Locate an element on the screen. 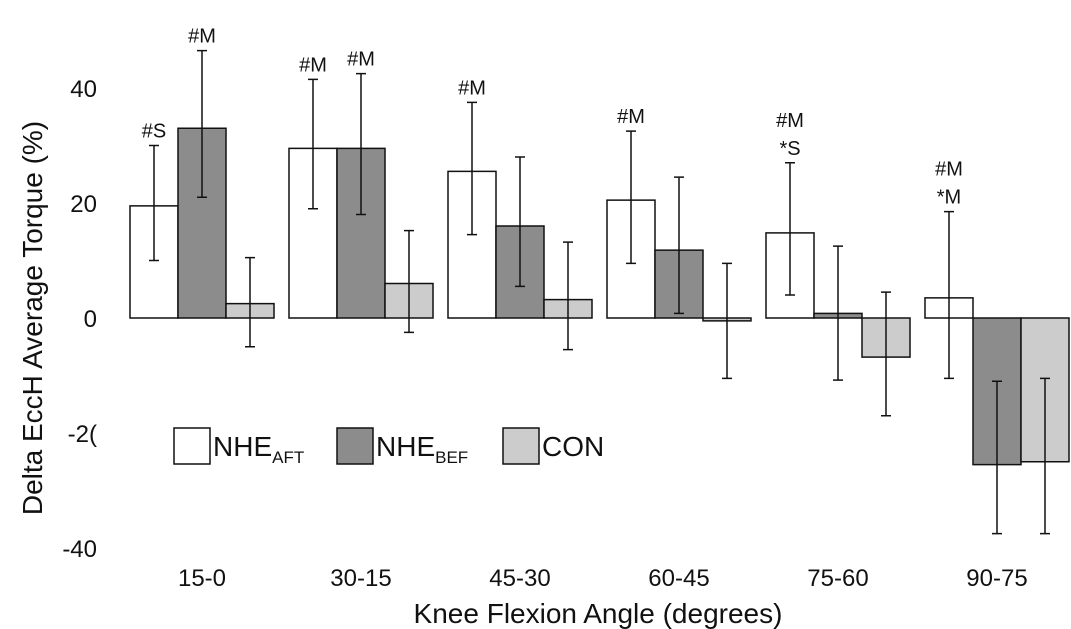  x-tick-label-45-30: 45-30 is located at coordinates (519, 578).